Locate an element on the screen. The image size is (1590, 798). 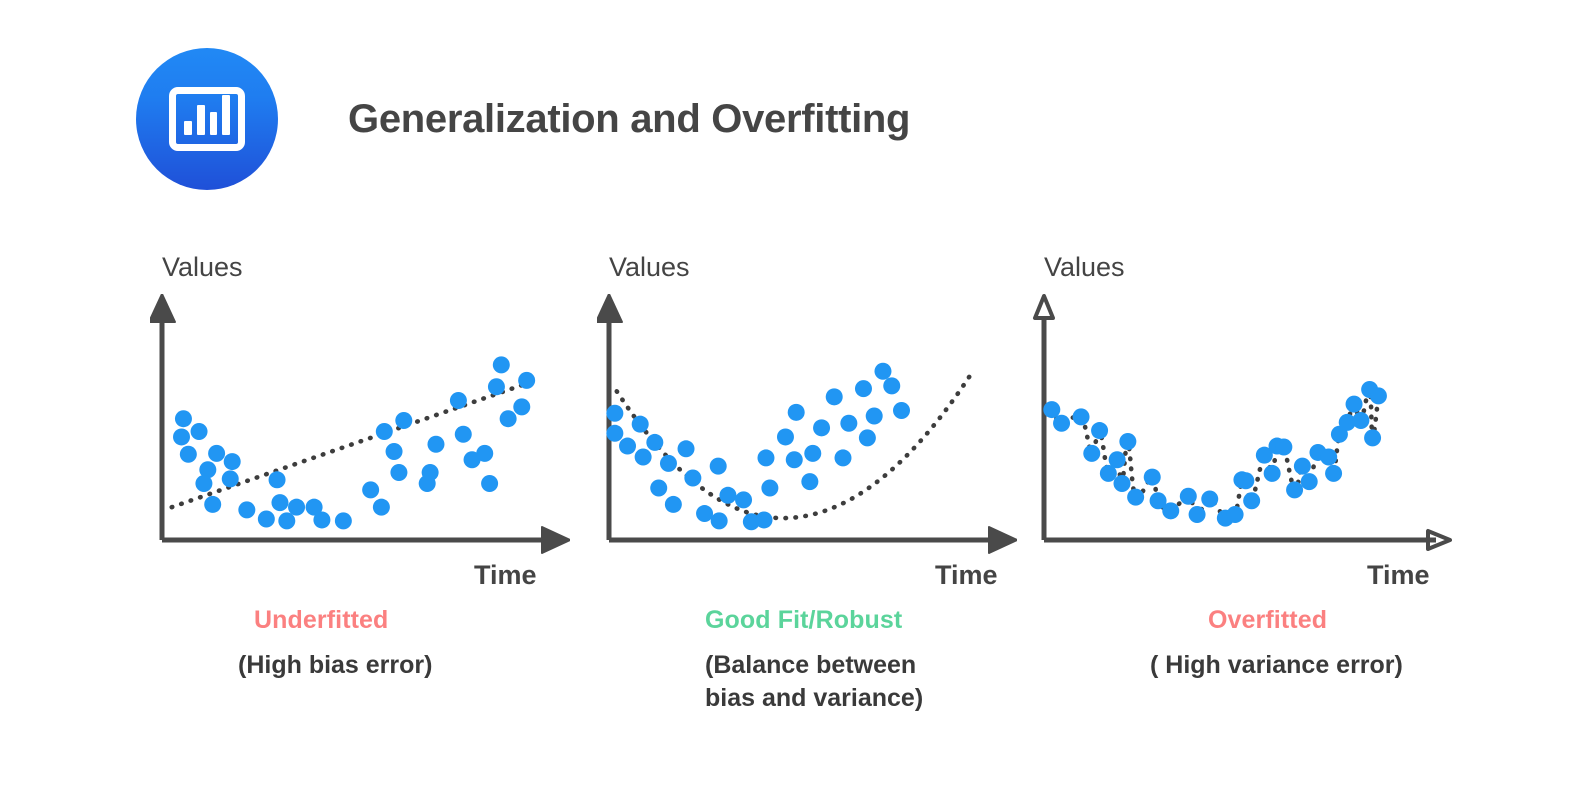
logo-frame is located at coordinates (207, 119).